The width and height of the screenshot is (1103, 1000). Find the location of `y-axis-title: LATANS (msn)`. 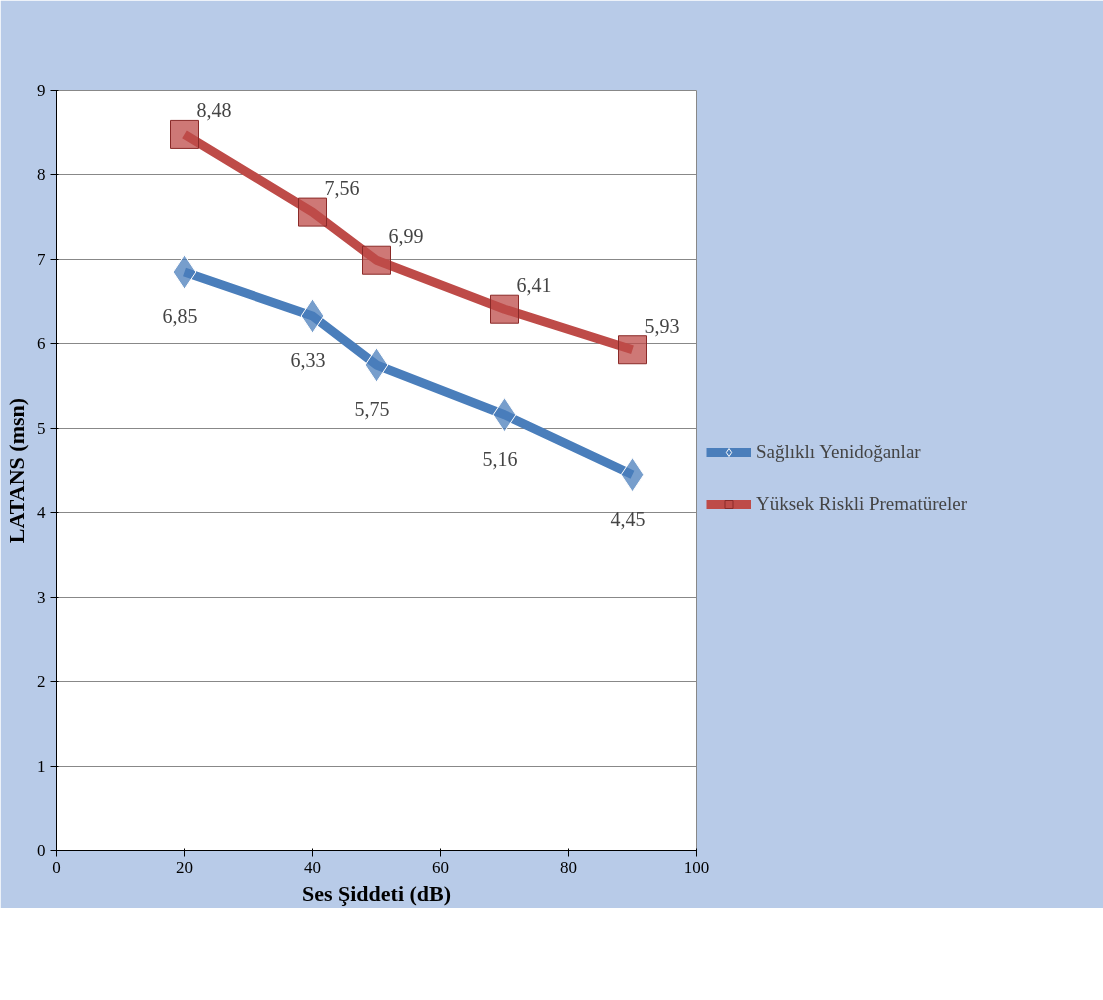

y-axis-title: LATANS (msn) is located at coordinates (16, 470).